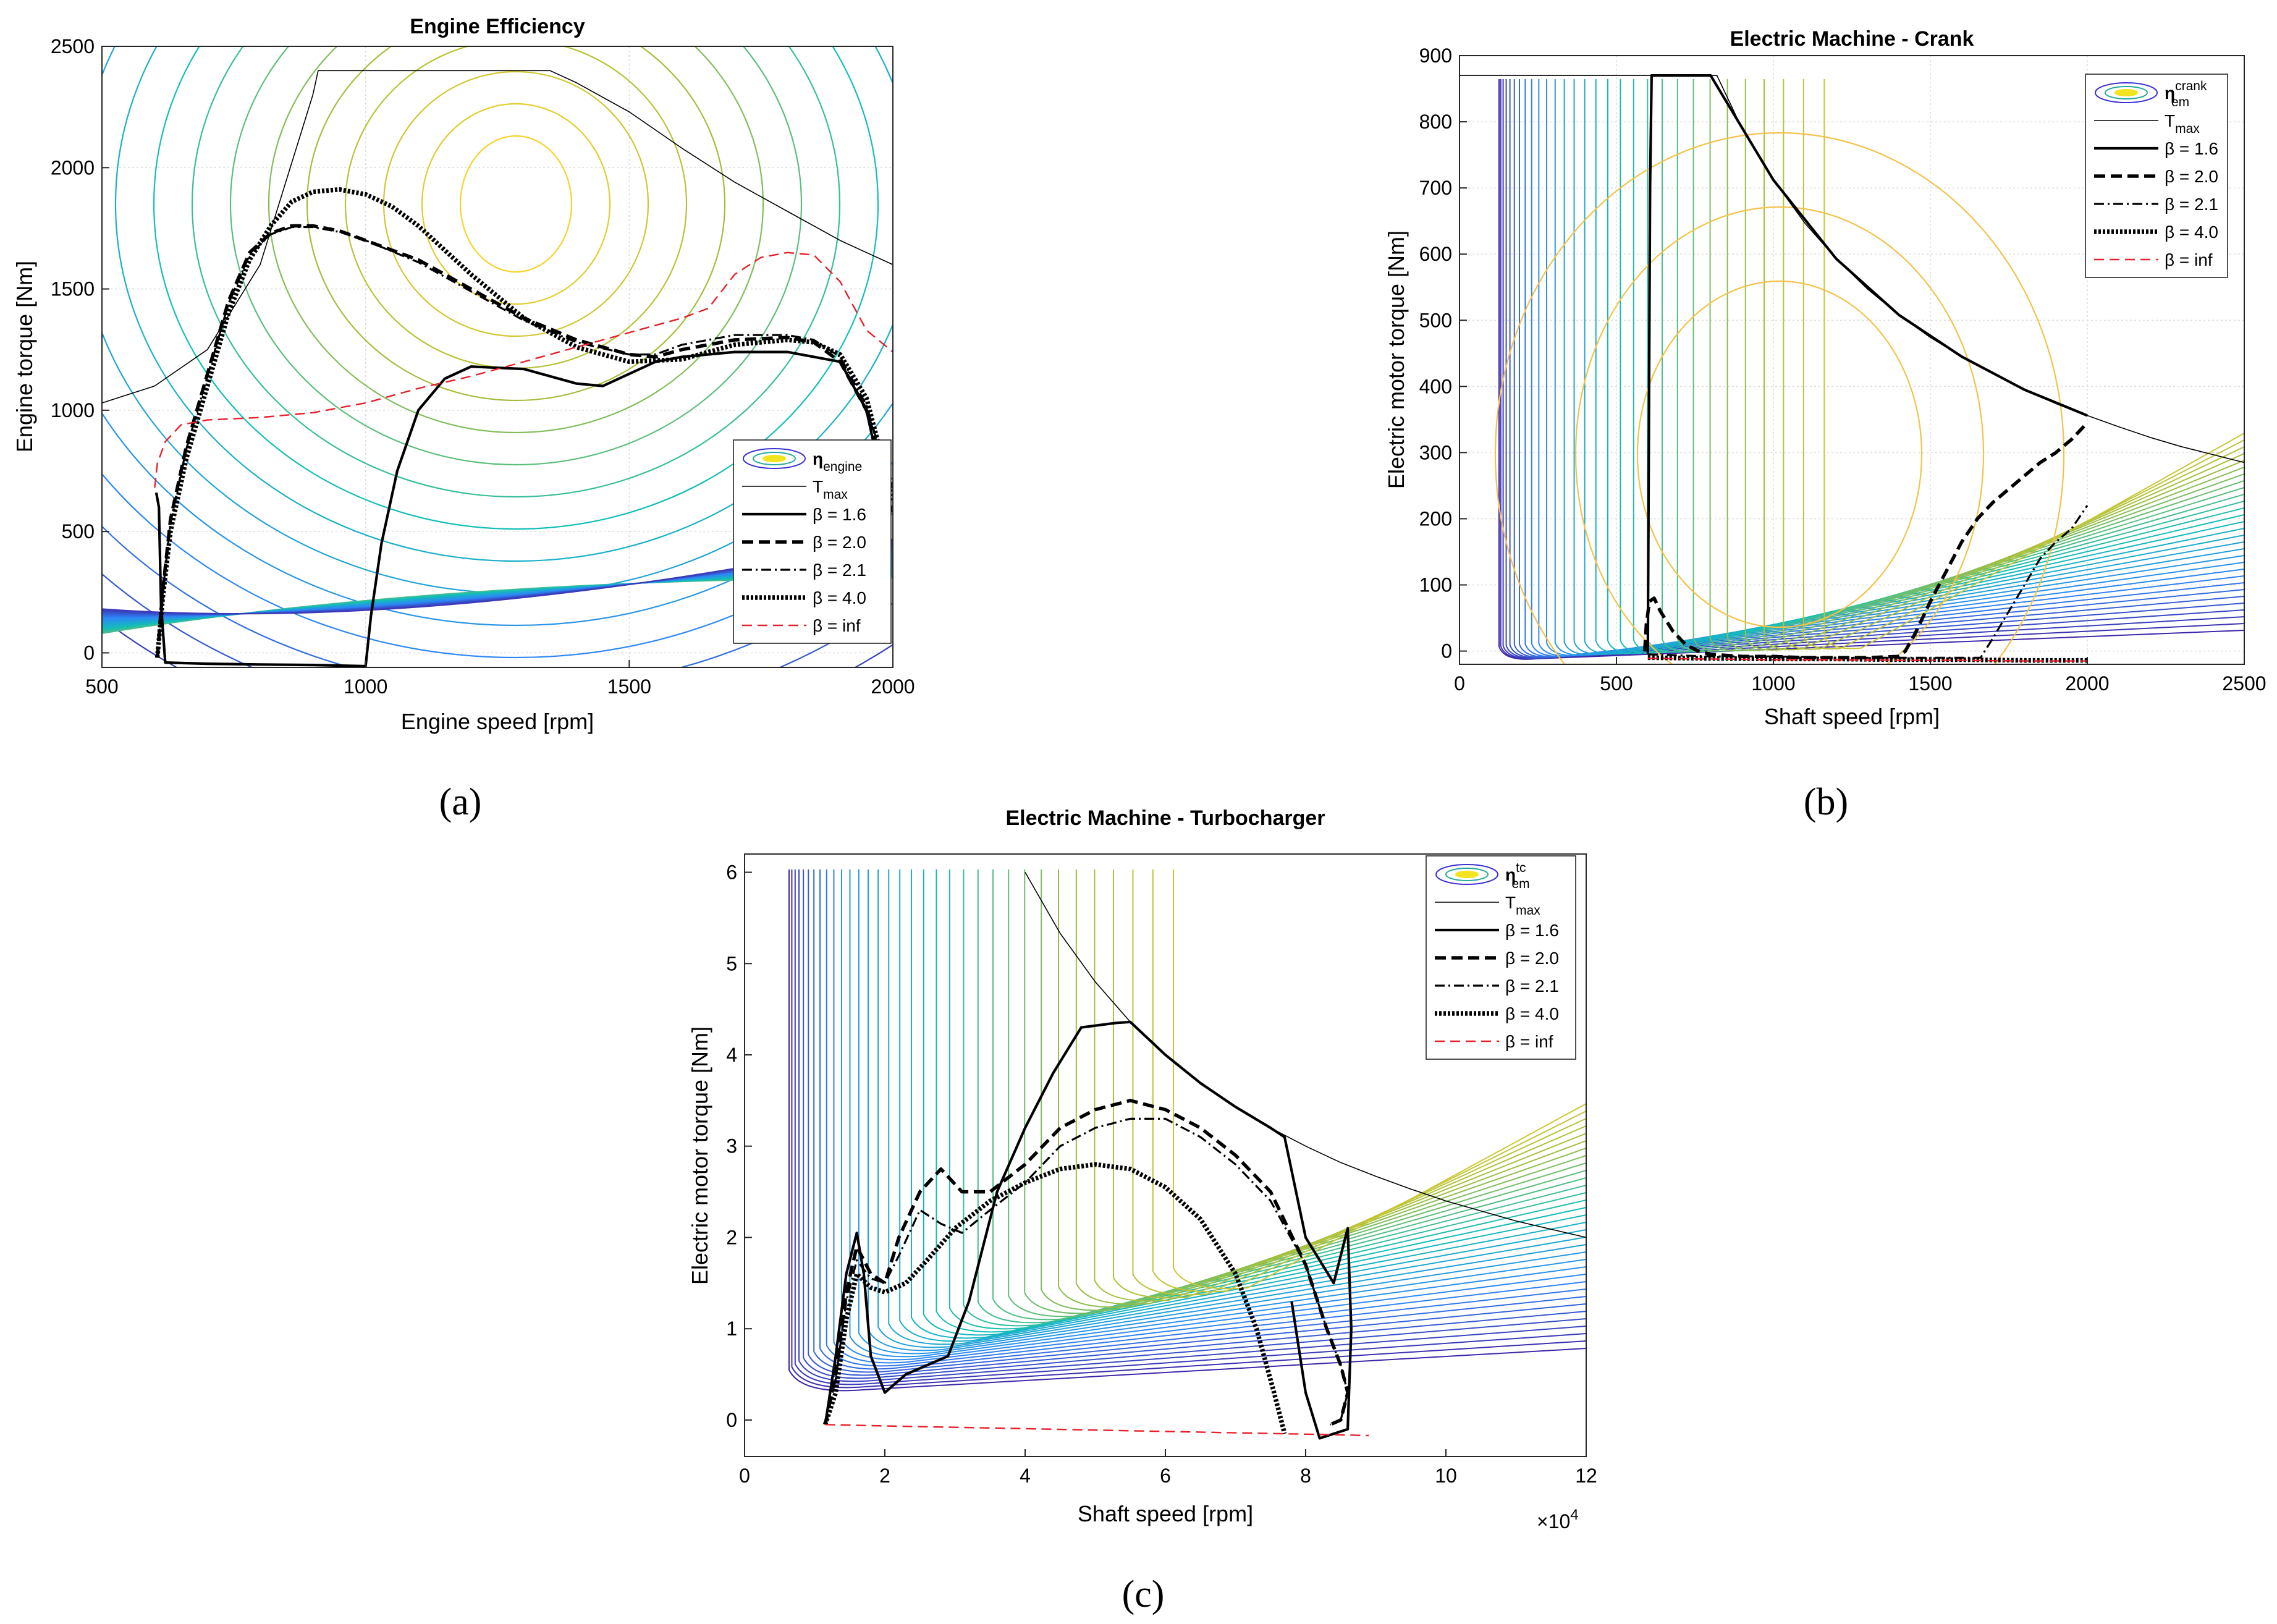  Describe the element at coordinates (1397, 360) in the screenshot. I see `chart-b-ylabel: Electric motor torque [Nm]` at that location.